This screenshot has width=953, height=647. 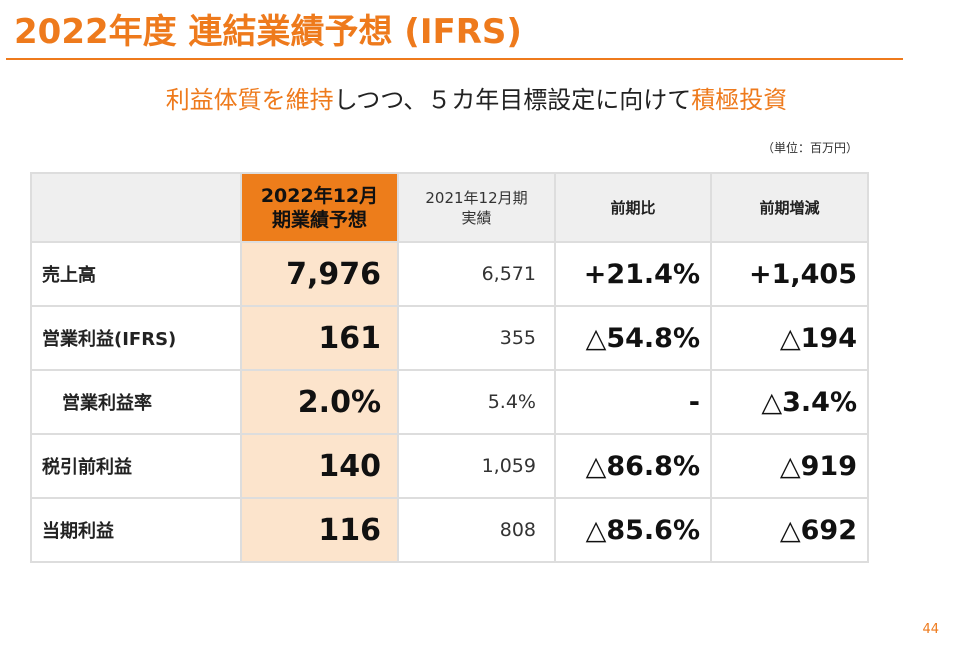 What do you see at coordinates (789, 274) in the screenshot?
I see `yoy-change-value: +1,405` at bounding box center [789, 274].